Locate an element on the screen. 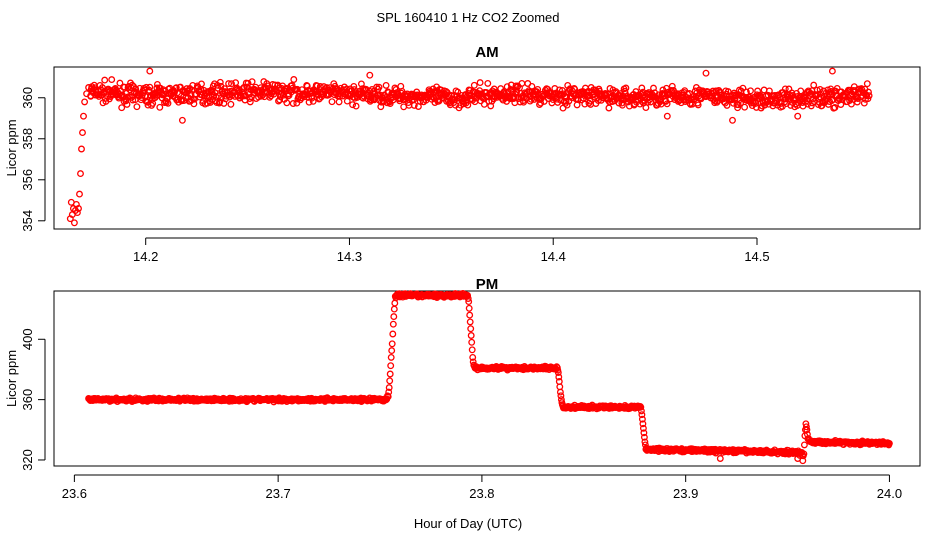 The width and height of the screenshot is (936, 540). x-axis-label: Hour of Day (UTC) is located at coordinates (468, 523).